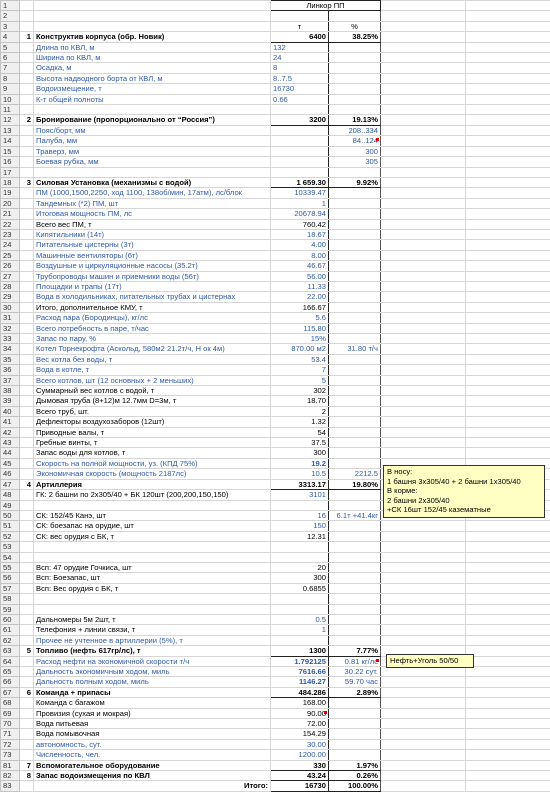  I want to click on row-number: 53, so click(10, 547).